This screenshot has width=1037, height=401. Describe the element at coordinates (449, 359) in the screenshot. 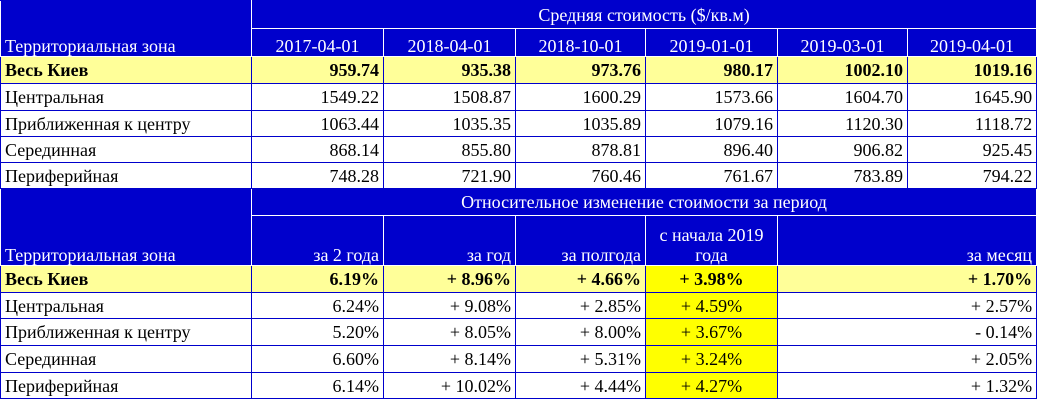

I see `value-cell: + 8.14%` at that location.